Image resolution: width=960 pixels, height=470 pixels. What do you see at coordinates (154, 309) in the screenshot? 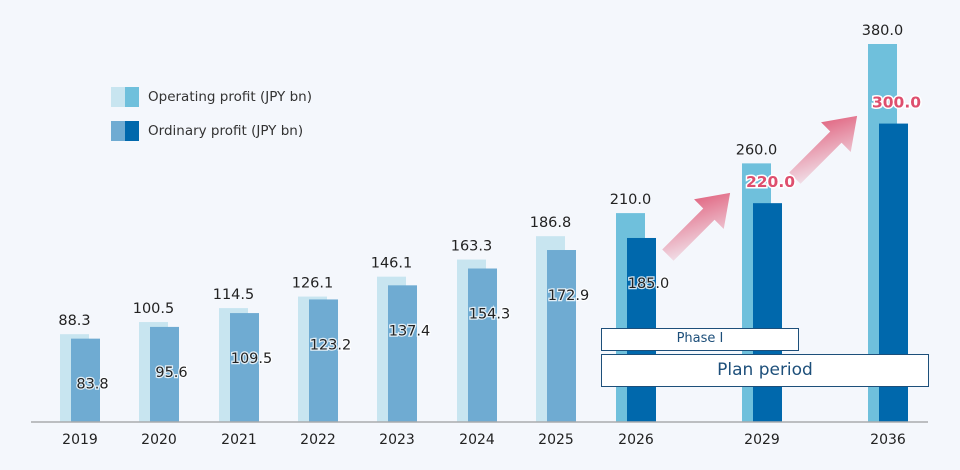
I see `value-label-operating-2020: 100.5` at bounding box center [154, 309].